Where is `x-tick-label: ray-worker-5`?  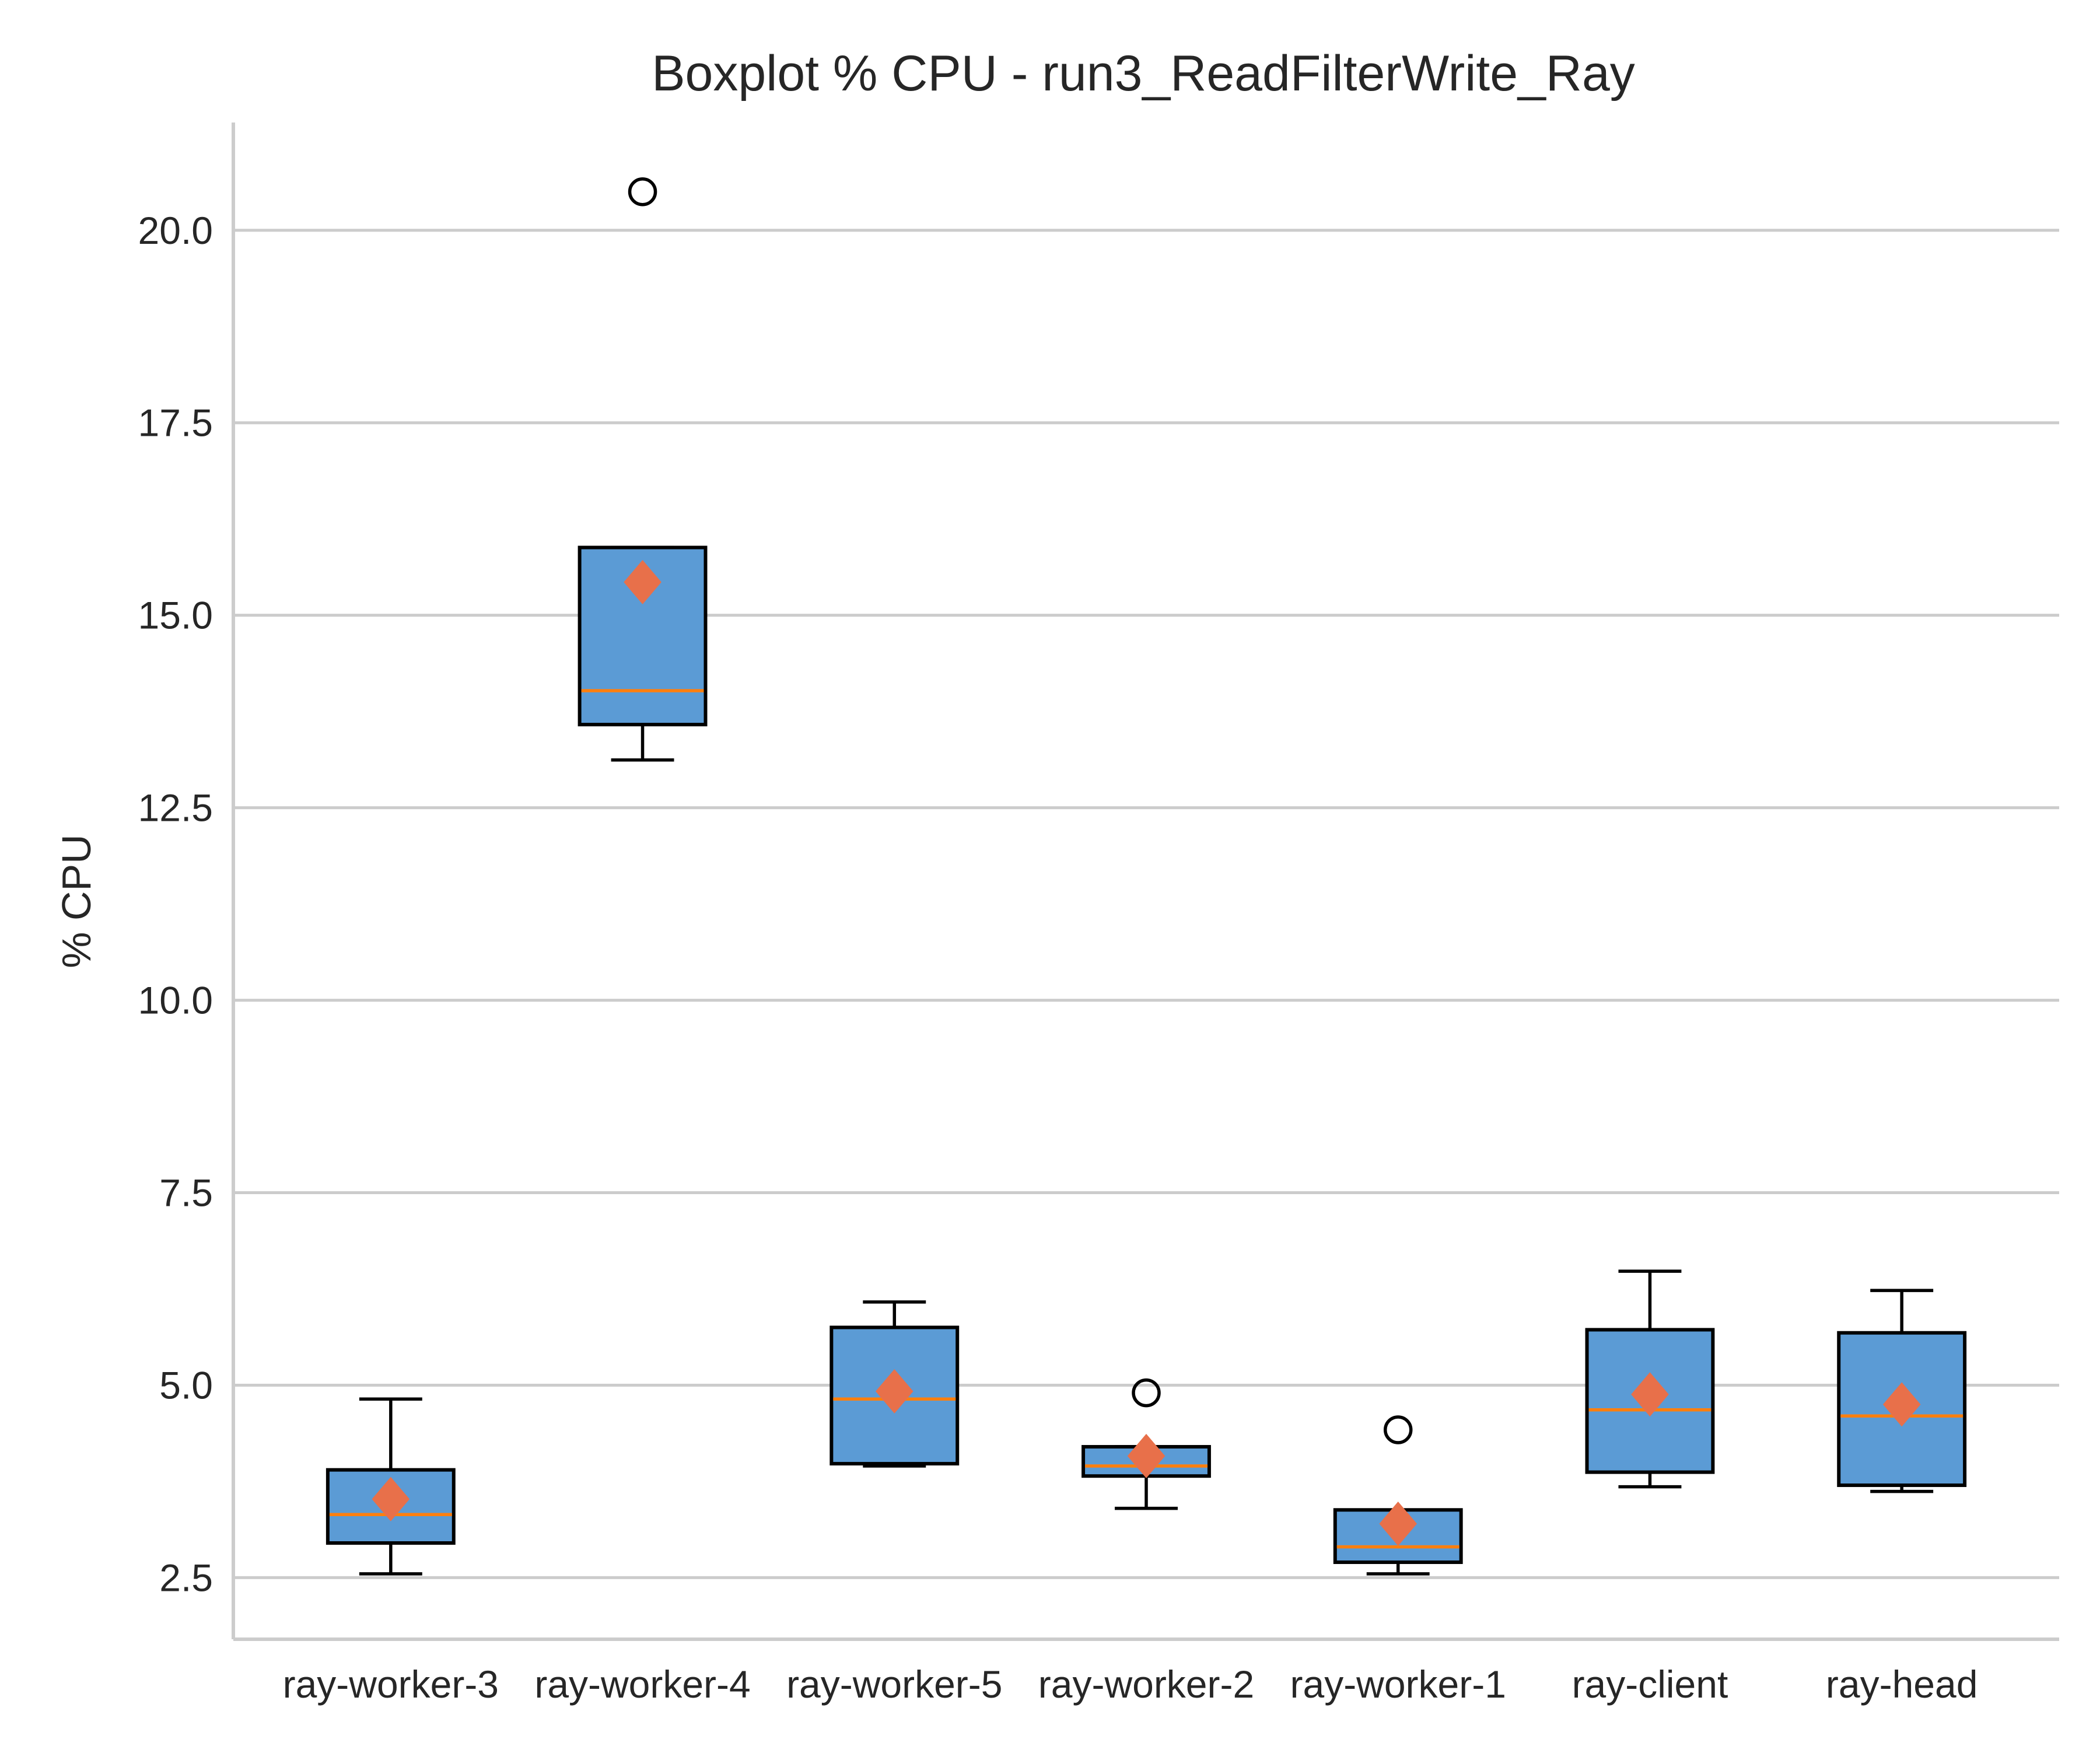 x-tick-label: ray-worker-5 is located at coordinates (894, 1684).